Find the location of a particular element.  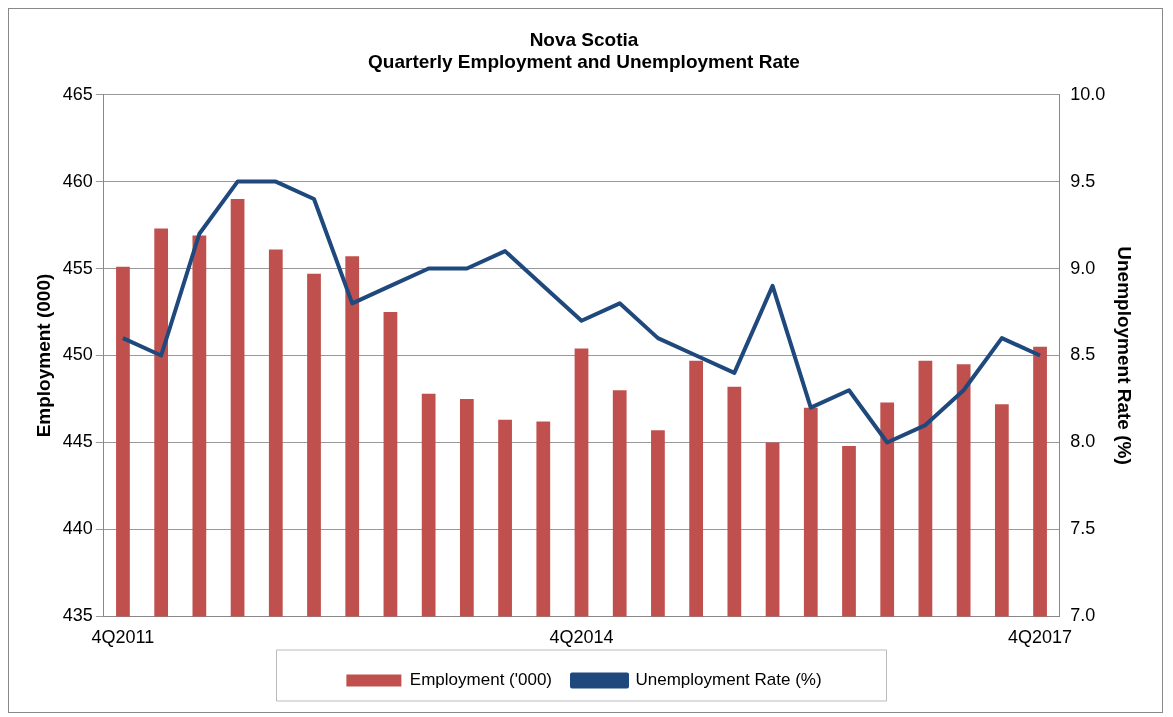

y-tick-label: 445 is located at coordinates (77, 441).